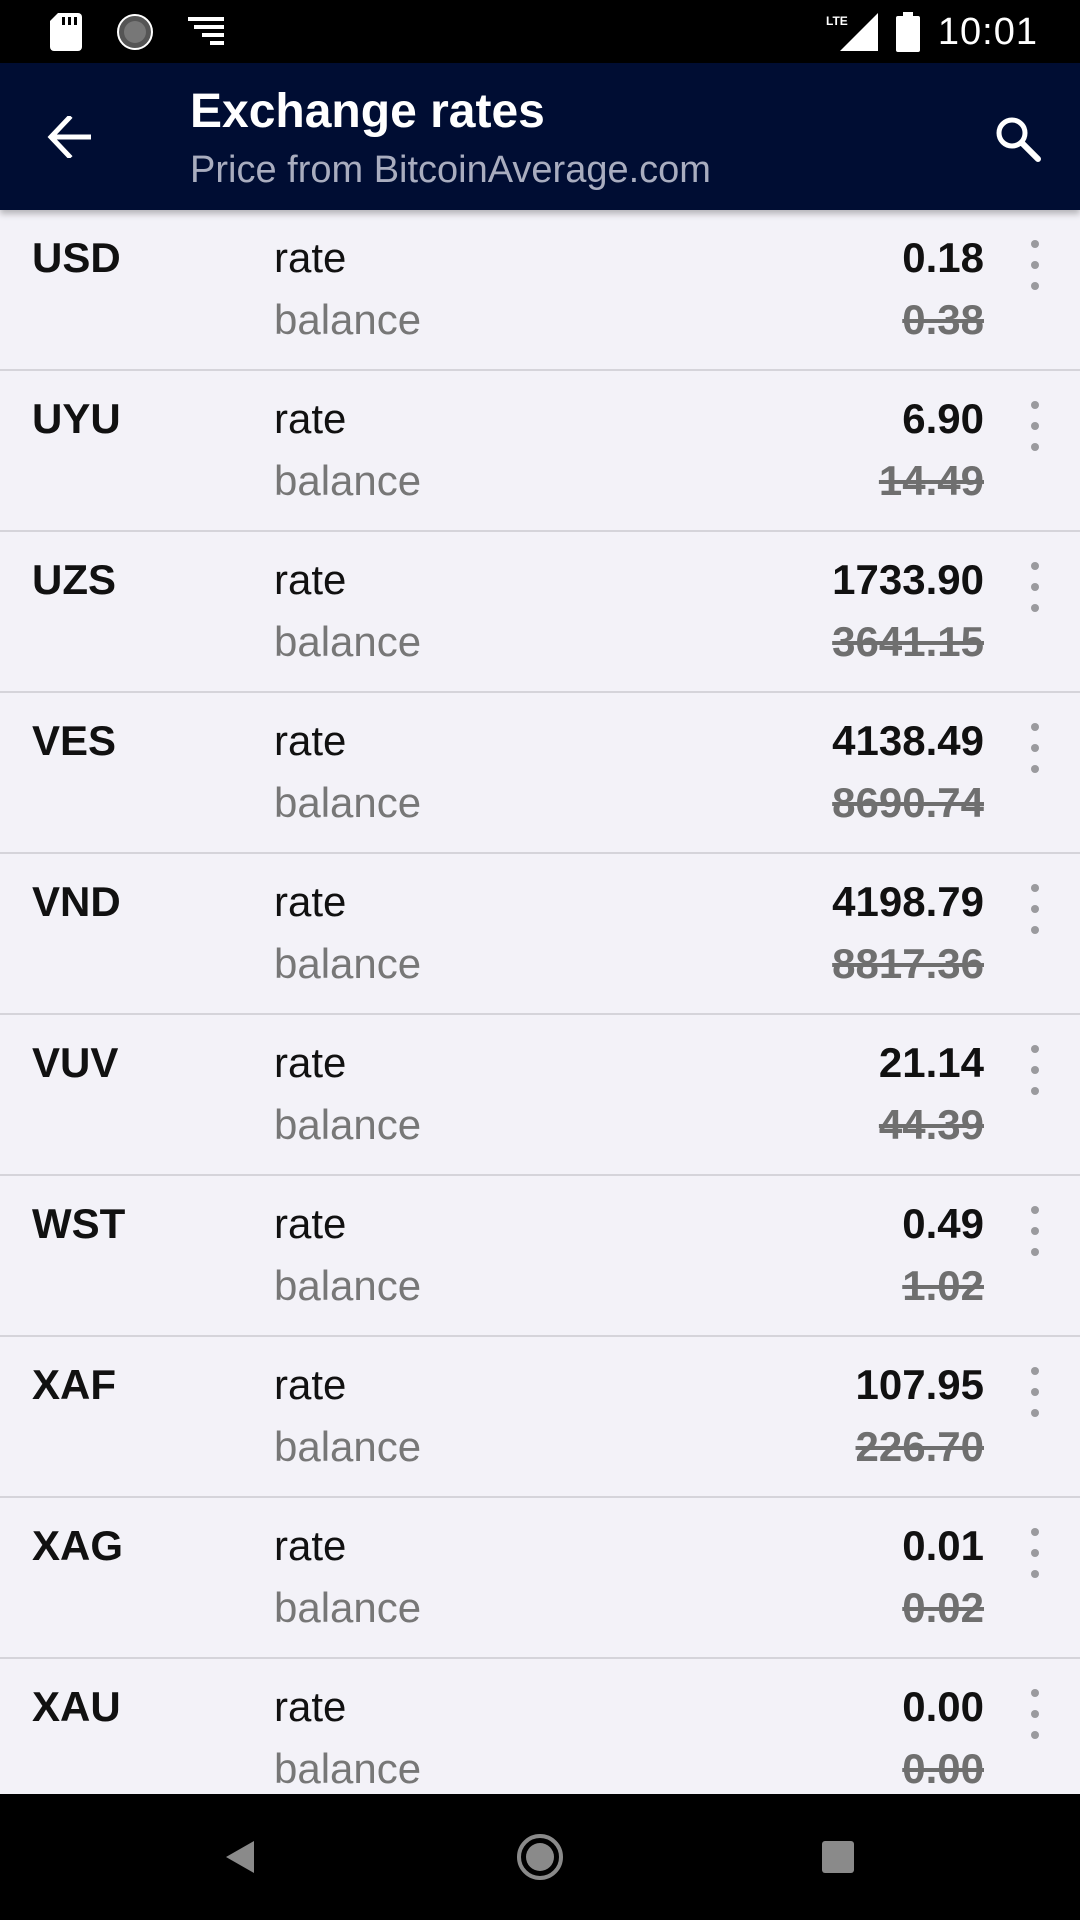 The height and width of the screenshot is (1920, 1080). I want to click on rate-value: 0.49, so click(943, 1223).